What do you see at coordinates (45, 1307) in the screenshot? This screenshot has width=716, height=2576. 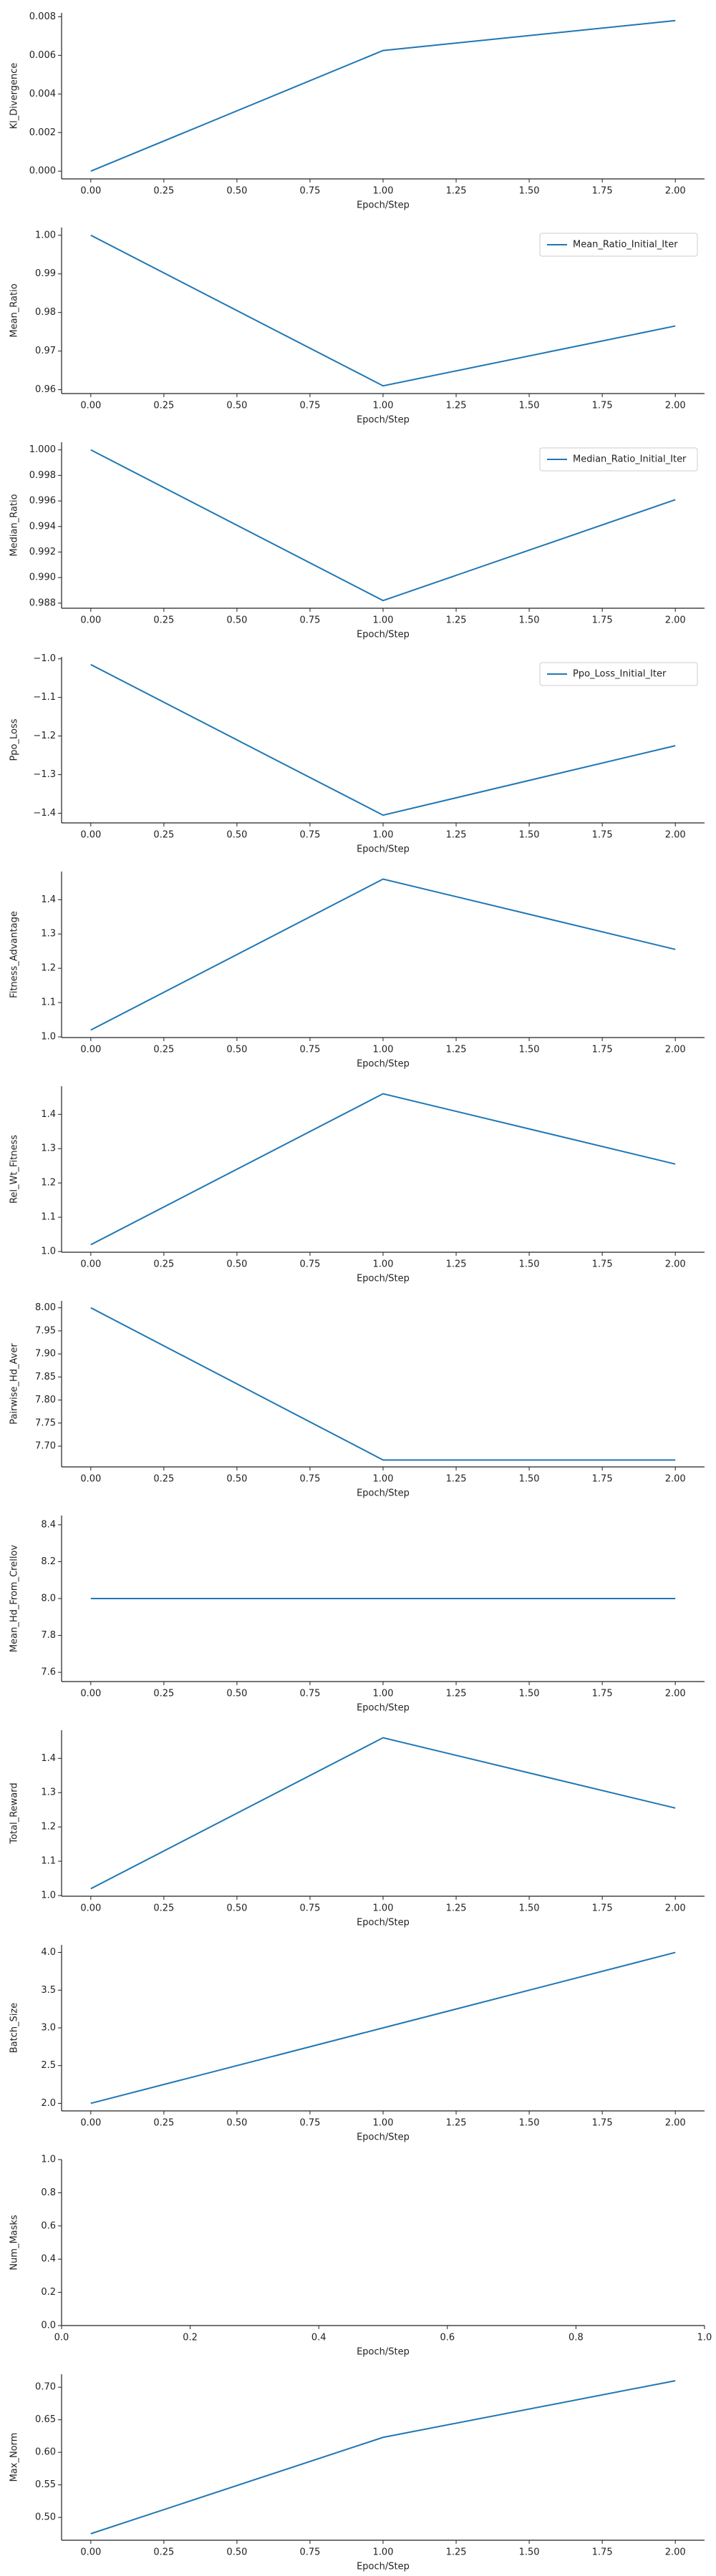 I see `y-tick-label: 8.00` at bounding box center [45, 1307].